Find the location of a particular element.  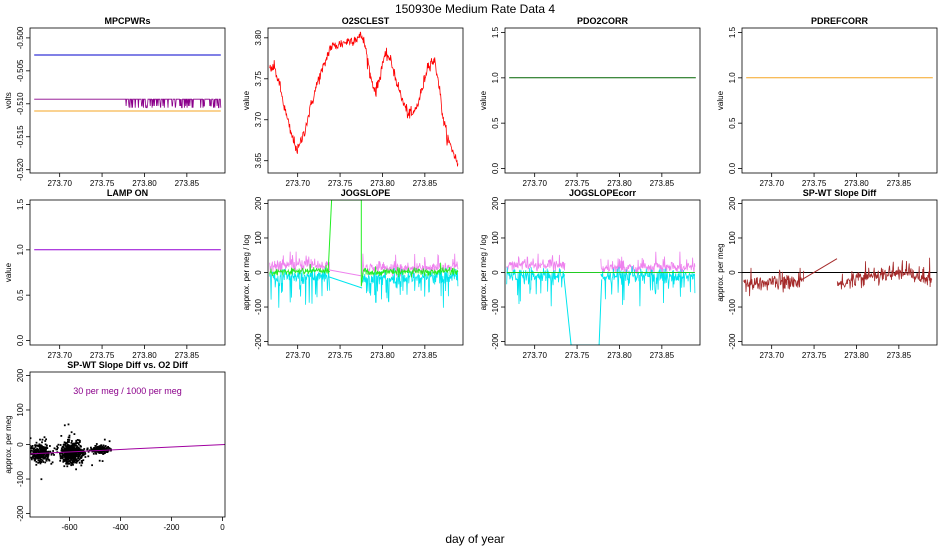

jogslope-plot-area is located at coordinates (364, 254).